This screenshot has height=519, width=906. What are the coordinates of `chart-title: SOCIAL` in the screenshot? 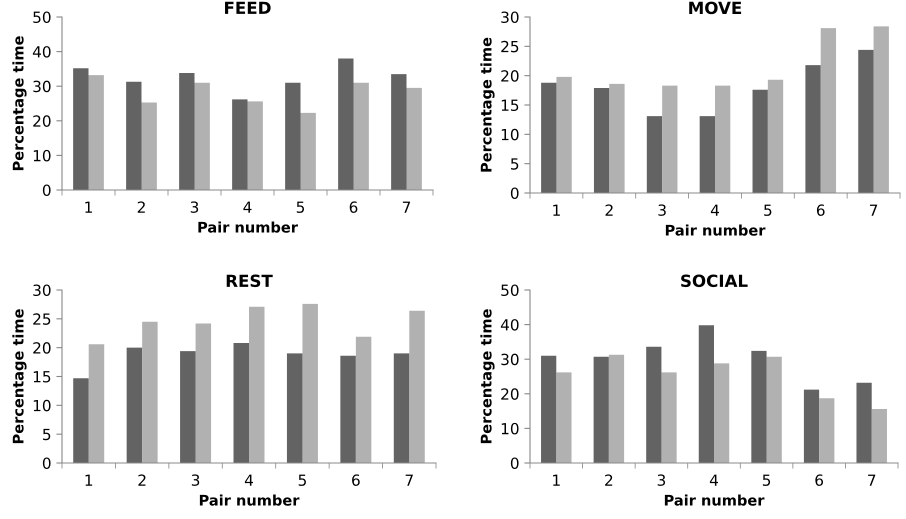 It's located at (714, 281).